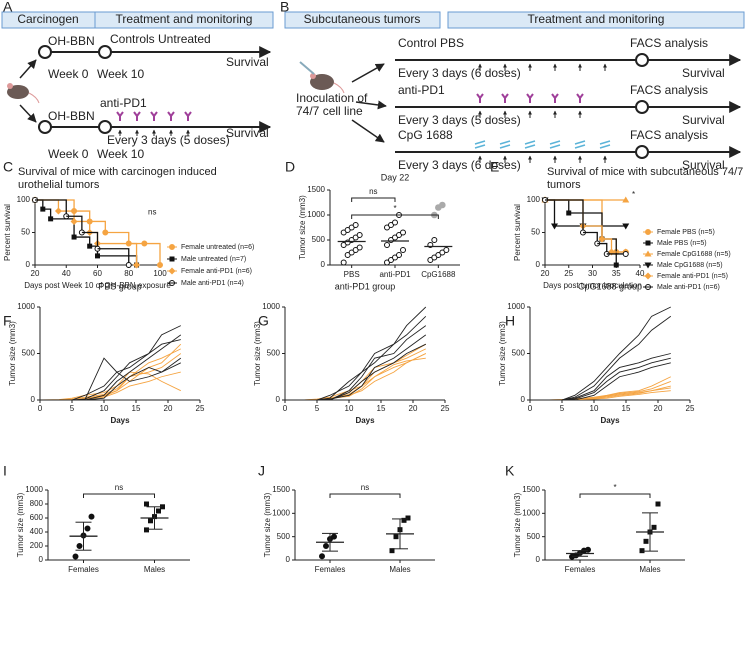  What do you see at coordinates (596, 19) in the screenshot?
I see `header: Treatment and monitoring` at bounding box center [596, 19].